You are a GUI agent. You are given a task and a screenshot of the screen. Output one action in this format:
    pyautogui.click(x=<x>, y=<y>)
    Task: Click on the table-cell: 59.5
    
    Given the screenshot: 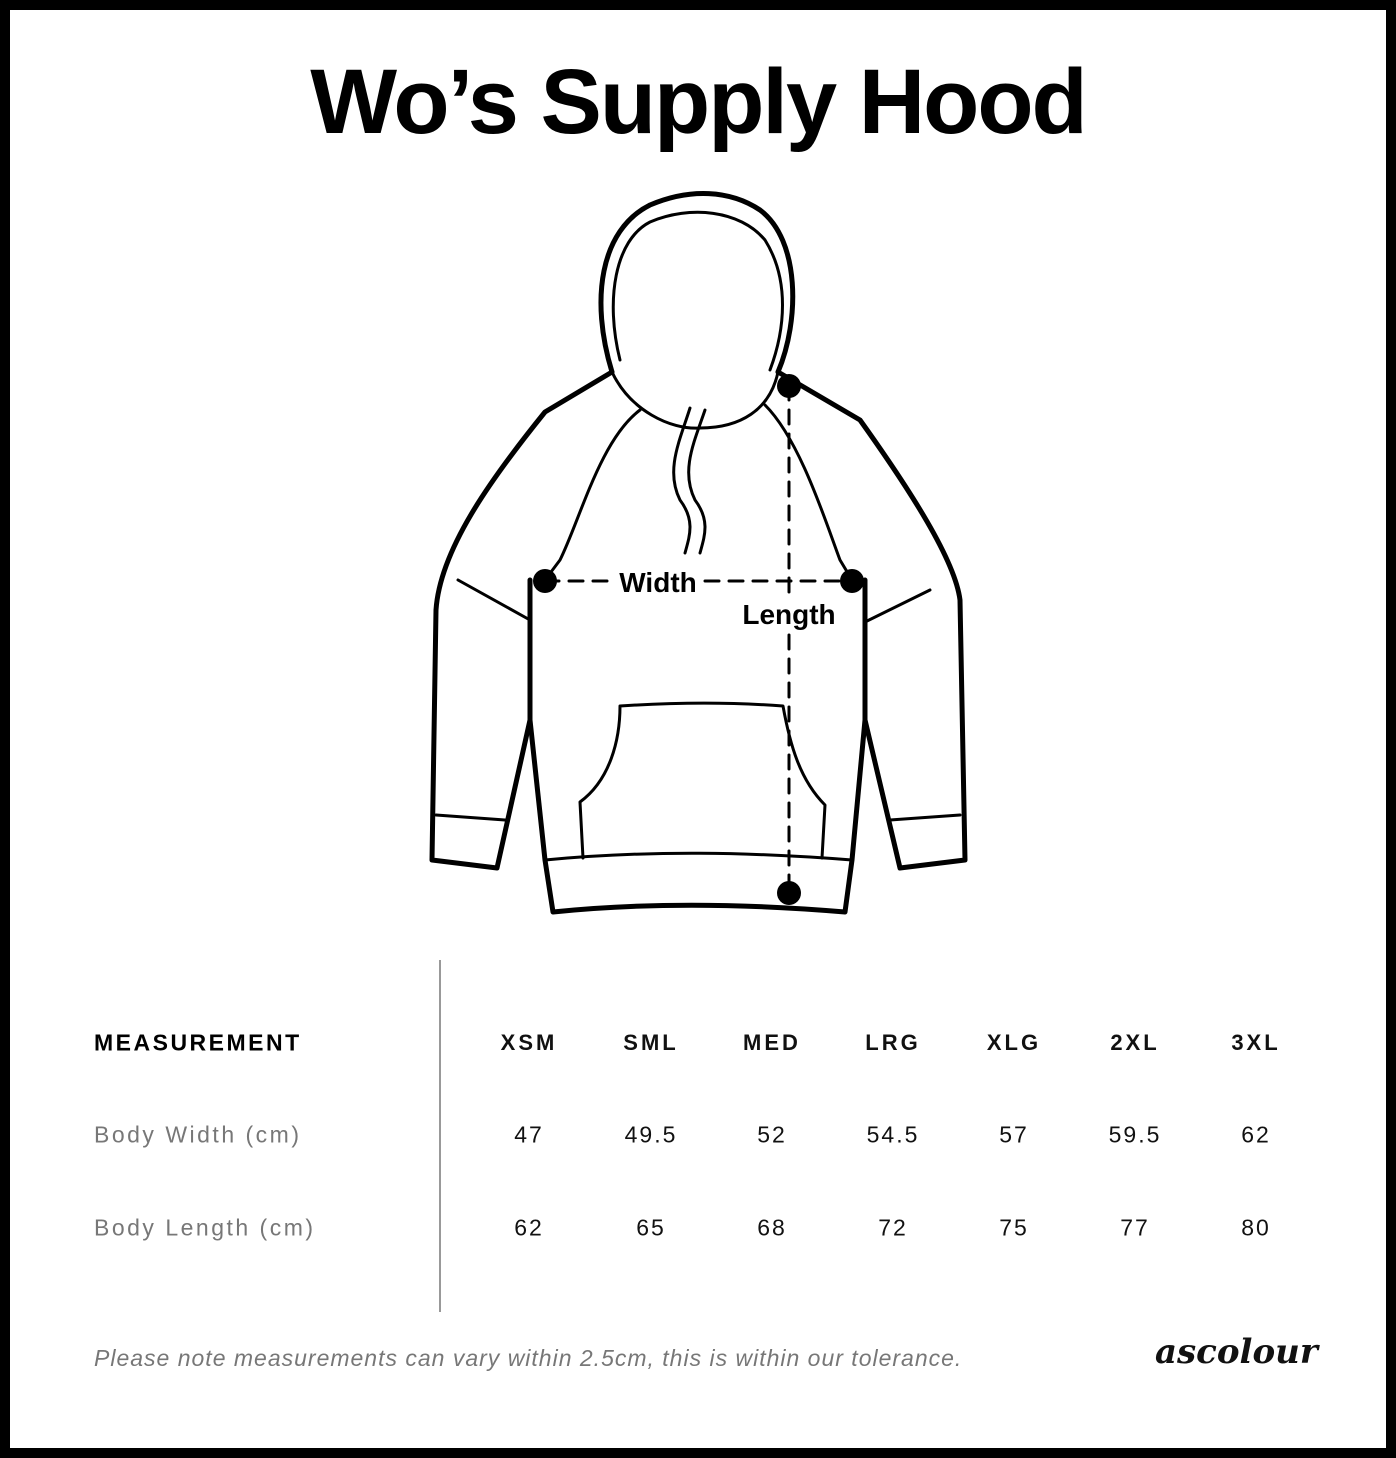 What is the action you would take?
    pyautogui.click(x=1135, y=1134)
    